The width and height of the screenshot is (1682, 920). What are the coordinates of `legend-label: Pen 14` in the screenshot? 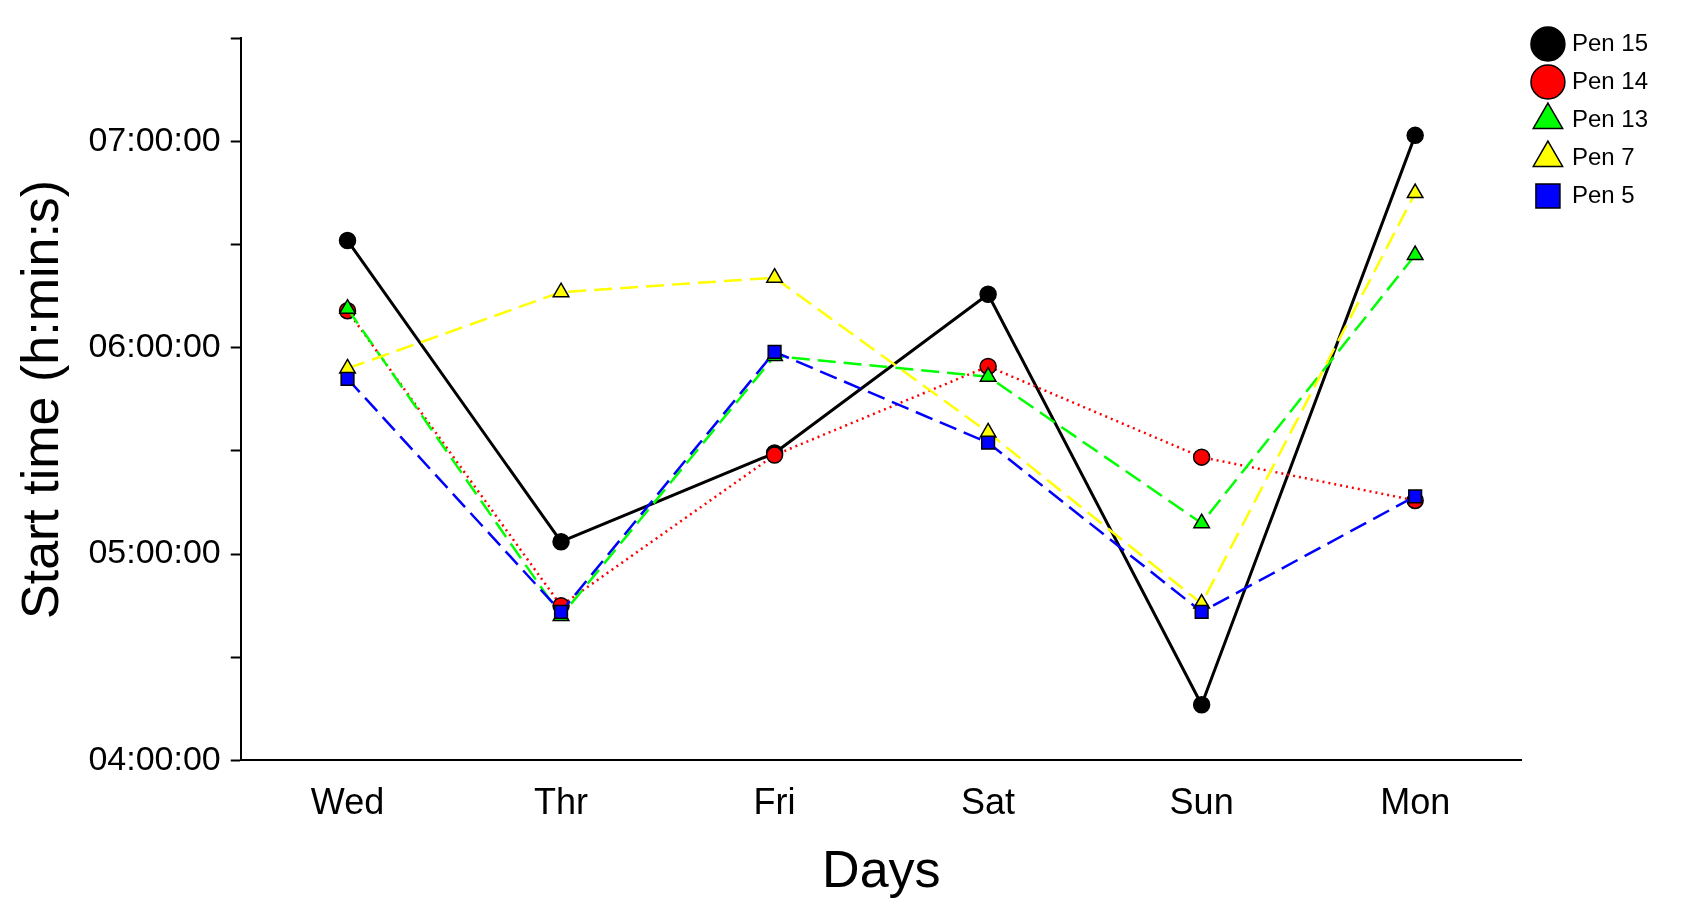 It's located at (1610, 80).